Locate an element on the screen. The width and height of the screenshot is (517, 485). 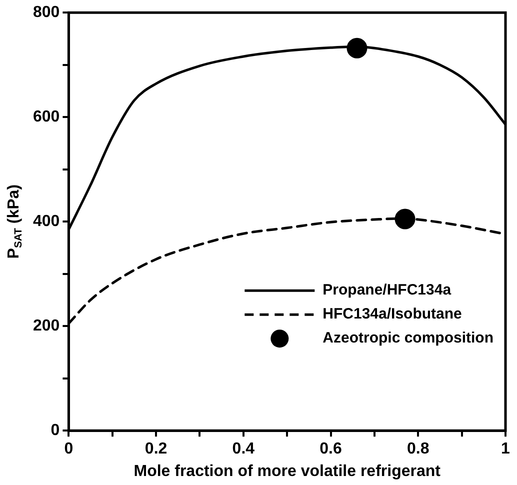
y-tick-label: 0 is located at coordinates (55, 431).